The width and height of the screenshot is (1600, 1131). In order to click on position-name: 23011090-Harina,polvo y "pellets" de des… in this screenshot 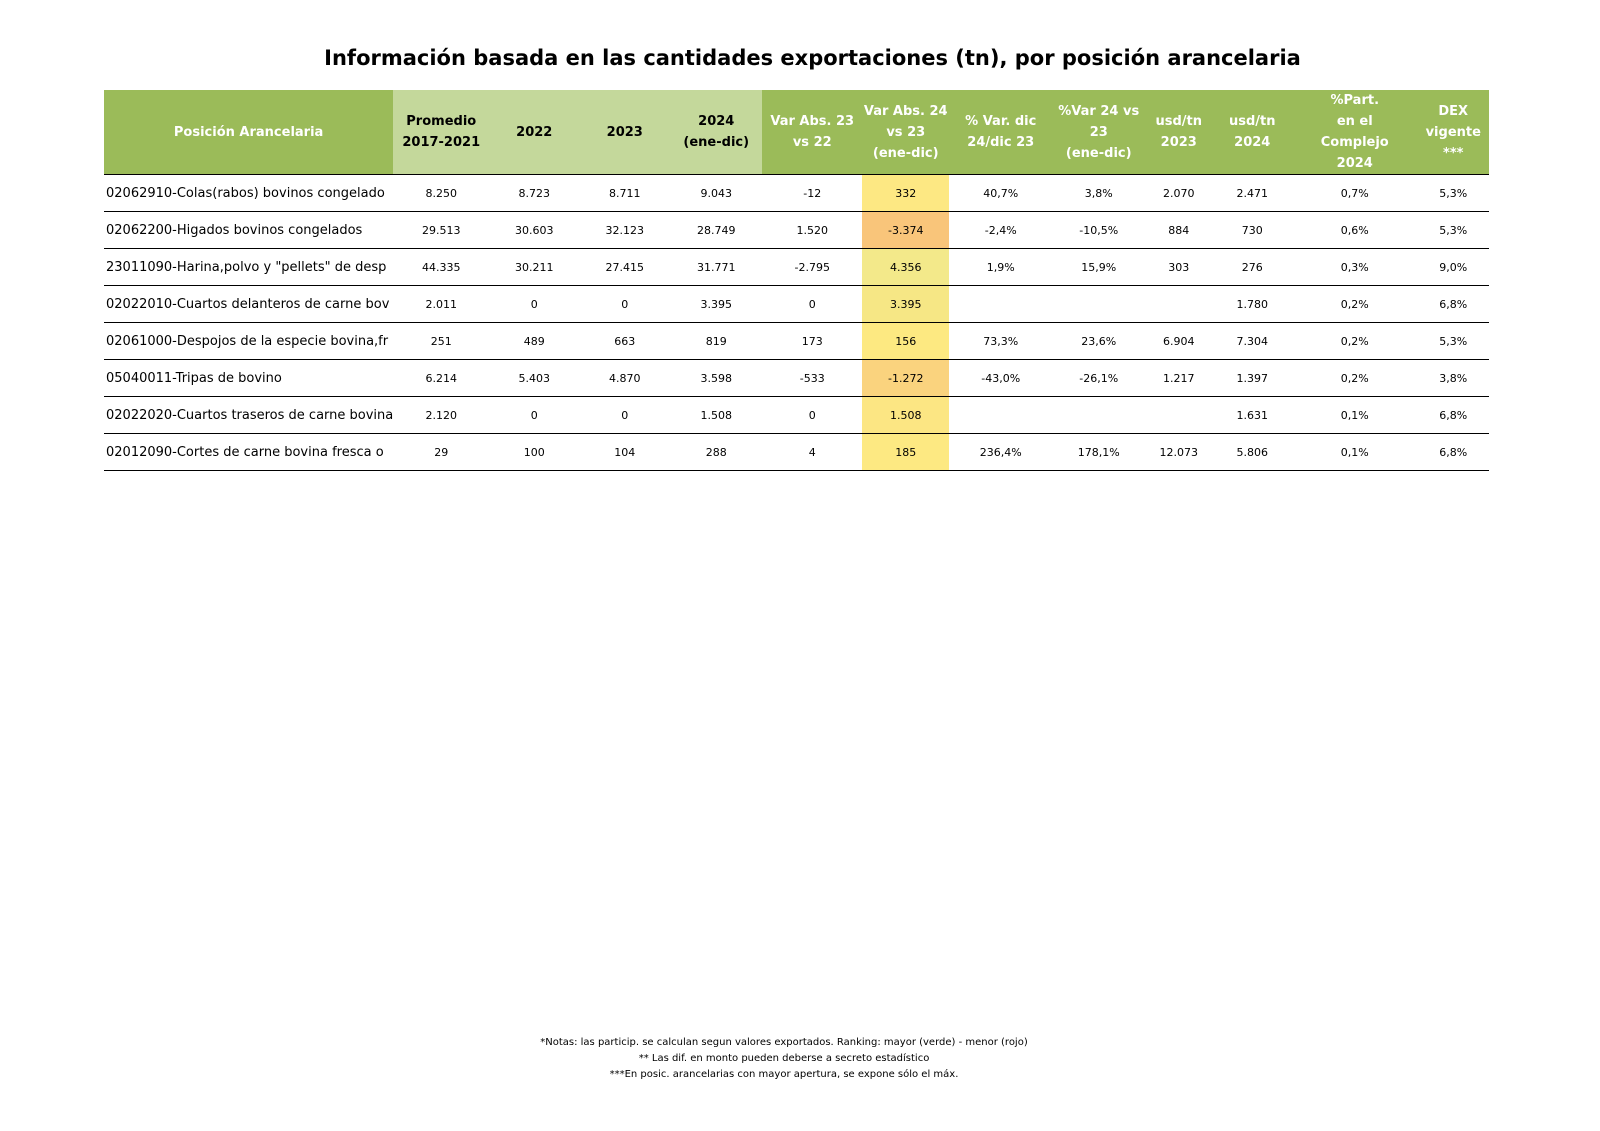, I will do `click(249, 267)`.